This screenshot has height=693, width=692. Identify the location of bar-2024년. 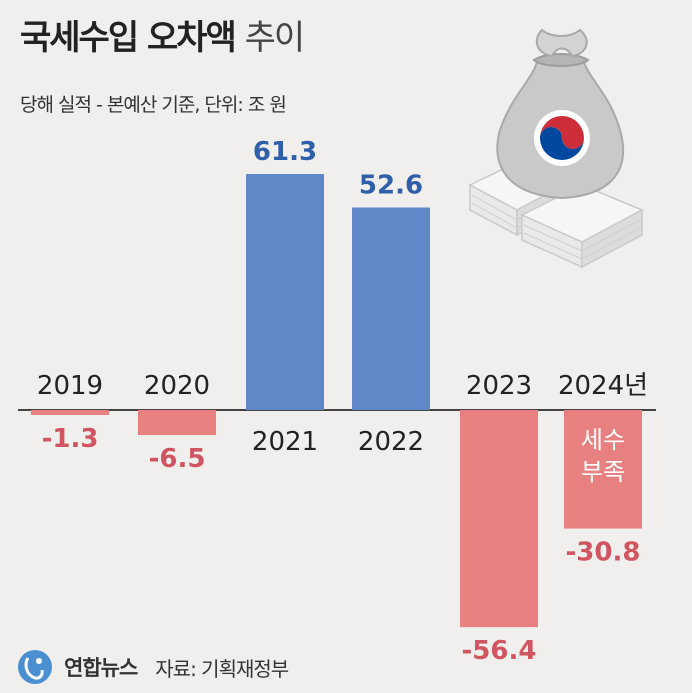
(603, 469).